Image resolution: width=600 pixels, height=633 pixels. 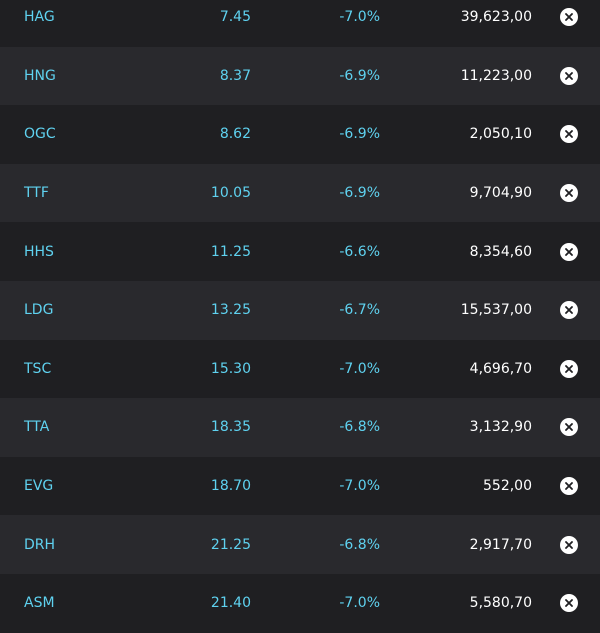 What do you see at coordinates (230, 603) in the screenshot?
I see `stock-price: 21.40` at bounding box center [230, 603].